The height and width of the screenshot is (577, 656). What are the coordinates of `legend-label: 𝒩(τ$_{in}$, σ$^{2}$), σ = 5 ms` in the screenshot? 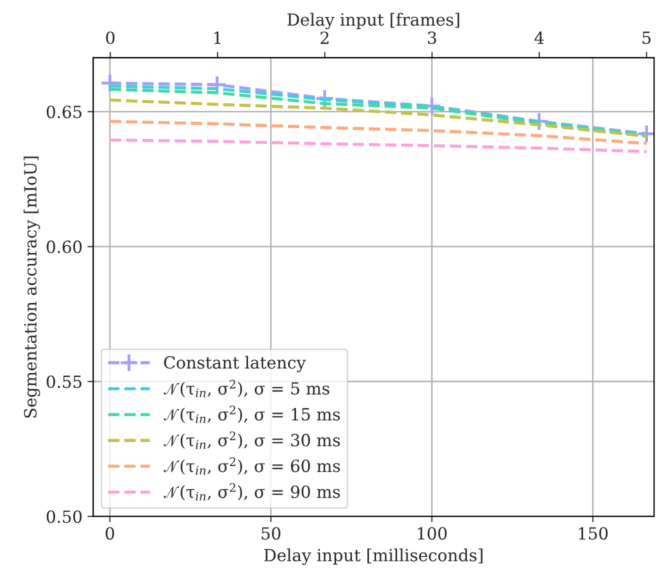 It's located at (247, 389).